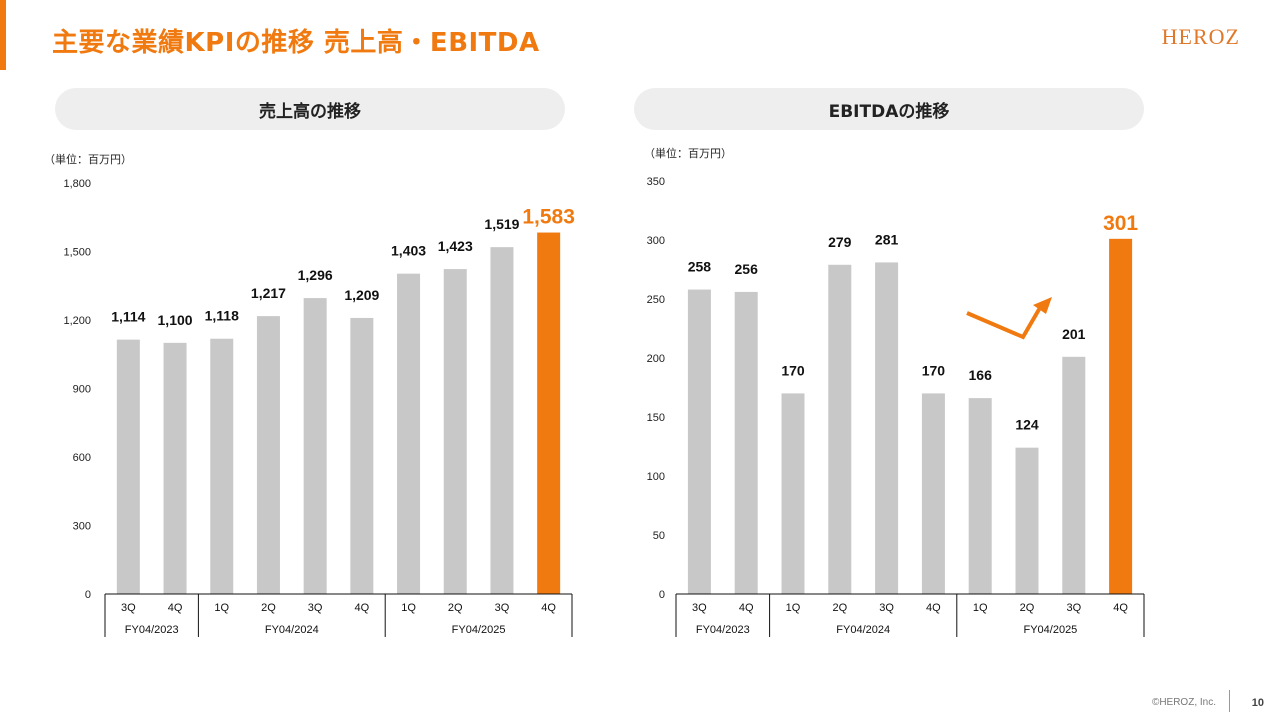 The width and height of the screenshot is (1280, 720). What do you see at coordinates (1120, 223) in the screenshot?
I see `ebitda-value-label: 301` at bounding box center [1120, 223].